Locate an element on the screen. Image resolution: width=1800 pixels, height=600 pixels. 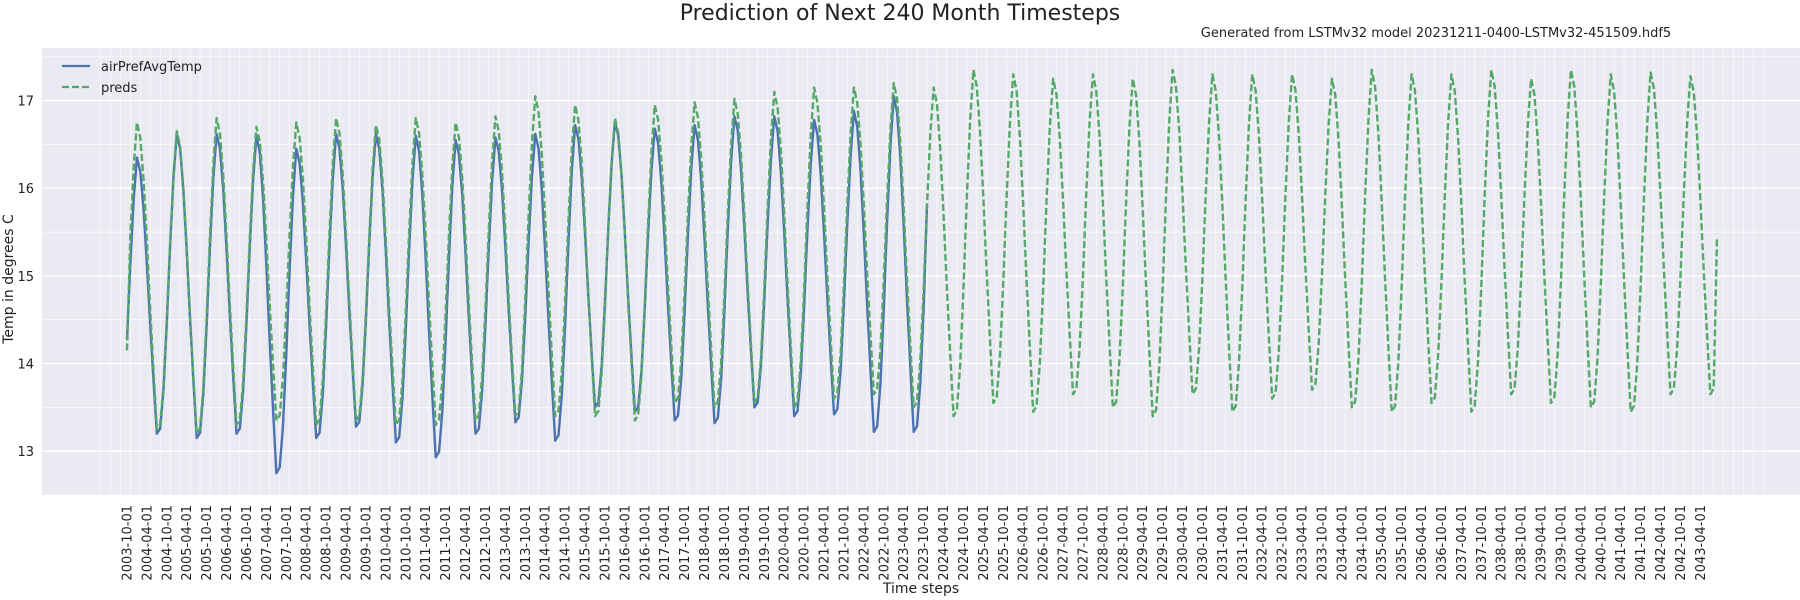
x-tick-label: 2041-04-01 is located at coordinates (1621, 543).